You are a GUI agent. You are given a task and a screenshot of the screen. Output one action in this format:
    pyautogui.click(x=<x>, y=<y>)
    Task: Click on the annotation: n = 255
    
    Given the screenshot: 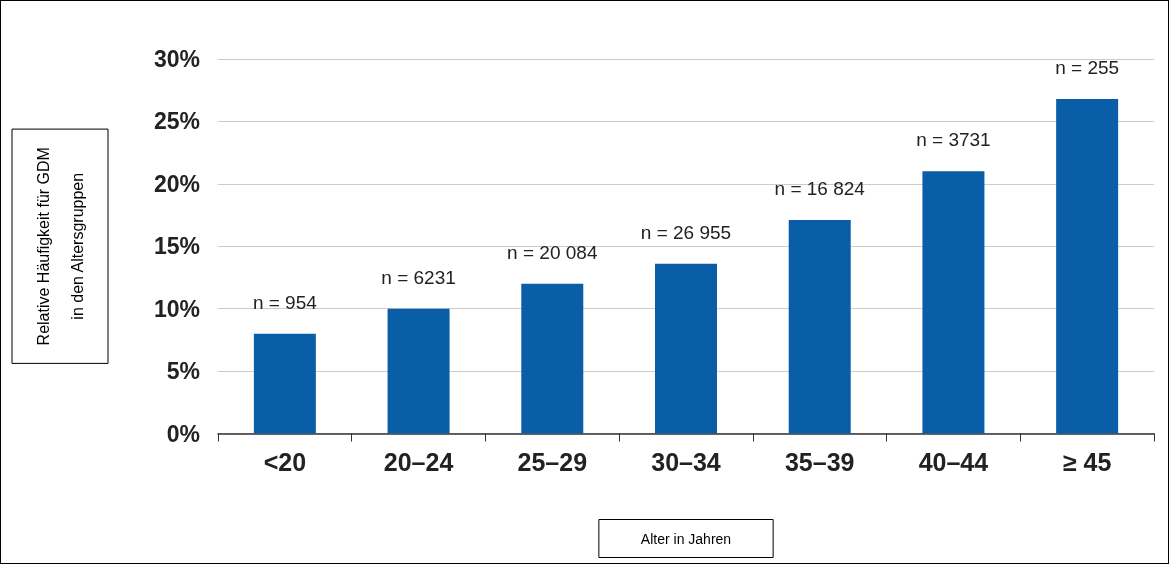 What is the action you would take?
    pyautogui.click(x=1087, y=67)
    